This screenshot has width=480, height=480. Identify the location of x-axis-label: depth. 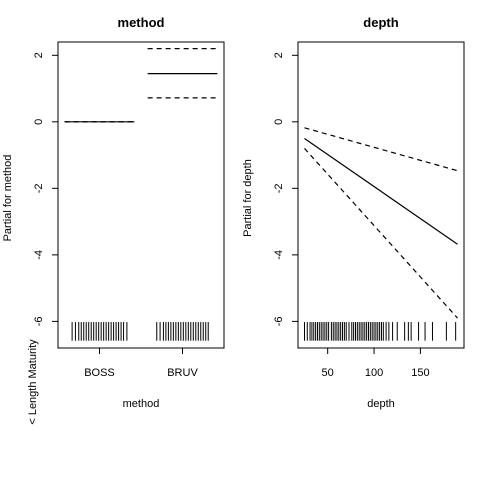
(381, 404).